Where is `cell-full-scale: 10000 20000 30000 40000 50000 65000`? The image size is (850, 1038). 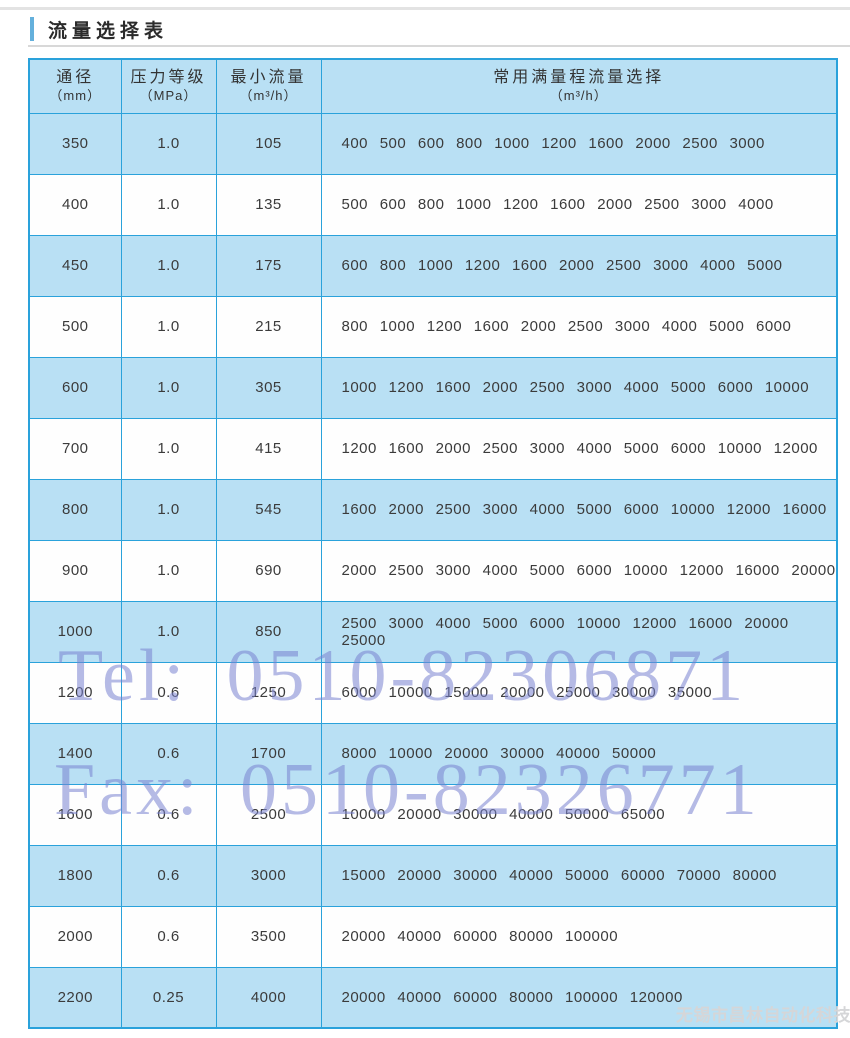
cell-full-scale: 10000 20000 30000 40000 50000 65000 is located at coordinates (579, 814).